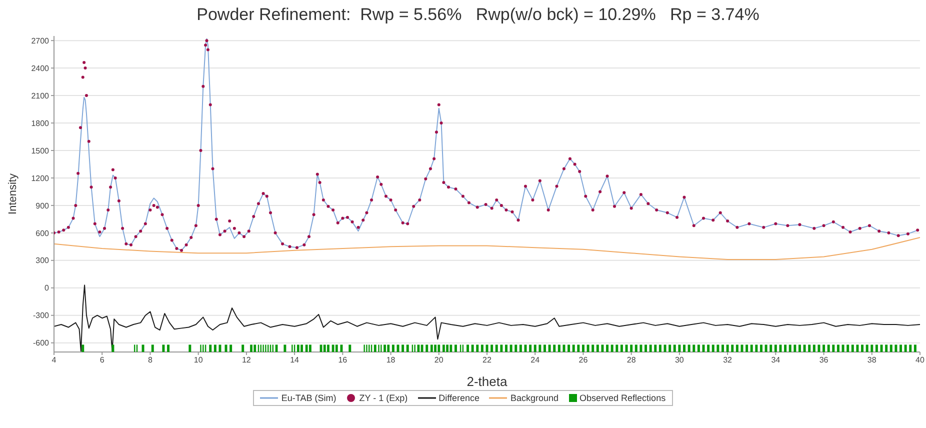 The image size is (926, 428). What do you see at coordinates (40, 151) in the screenshot?
I see `y-tick-label: 1500` at bounding box center [40, 151].